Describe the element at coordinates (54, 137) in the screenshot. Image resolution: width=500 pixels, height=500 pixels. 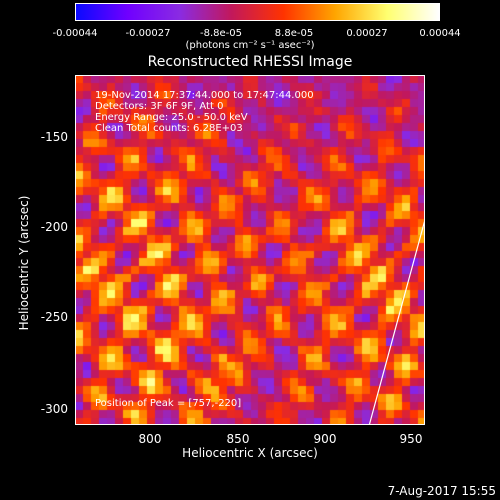
I see `y-tick-label: -150` at that location.